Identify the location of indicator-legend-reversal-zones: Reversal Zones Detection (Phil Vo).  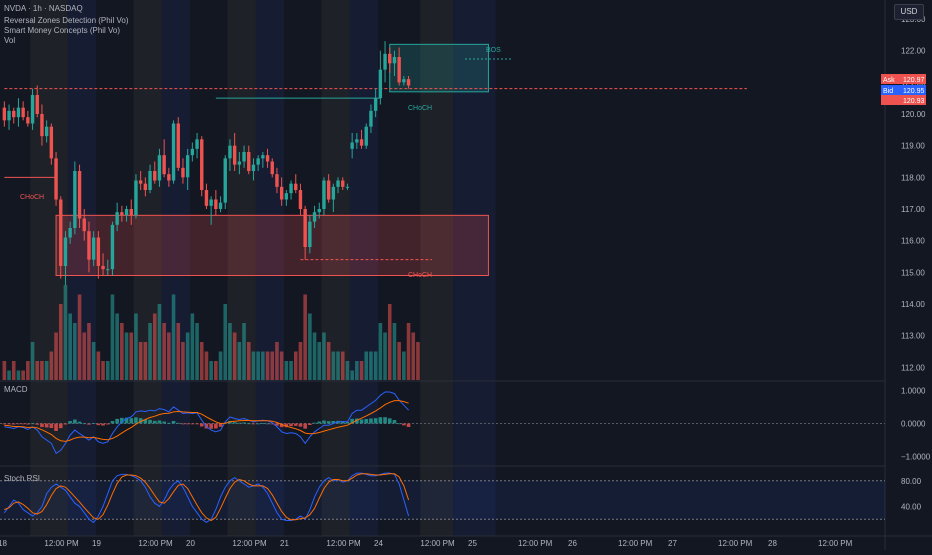
(66, 20).